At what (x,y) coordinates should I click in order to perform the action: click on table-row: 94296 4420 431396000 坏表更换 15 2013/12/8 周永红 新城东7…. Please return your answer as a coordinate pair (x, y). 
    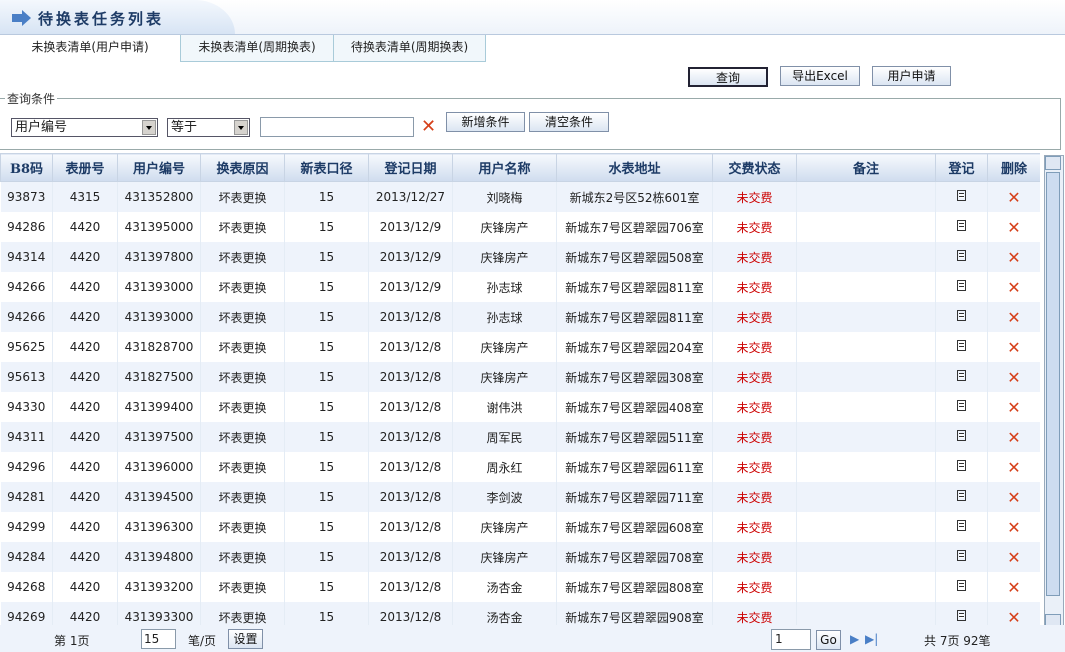
    Looking at the image, I should click on (520, 467).